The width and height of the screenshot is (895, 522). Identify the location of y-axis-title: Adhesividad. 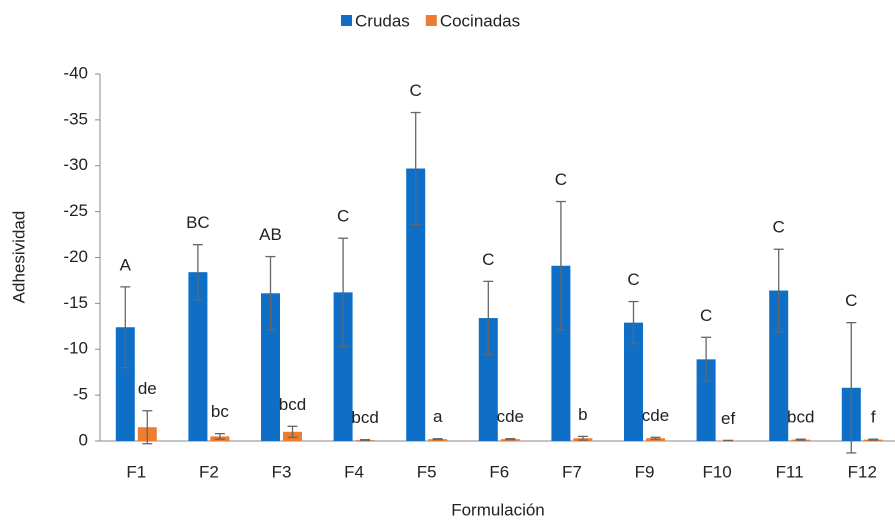
(18, 257).